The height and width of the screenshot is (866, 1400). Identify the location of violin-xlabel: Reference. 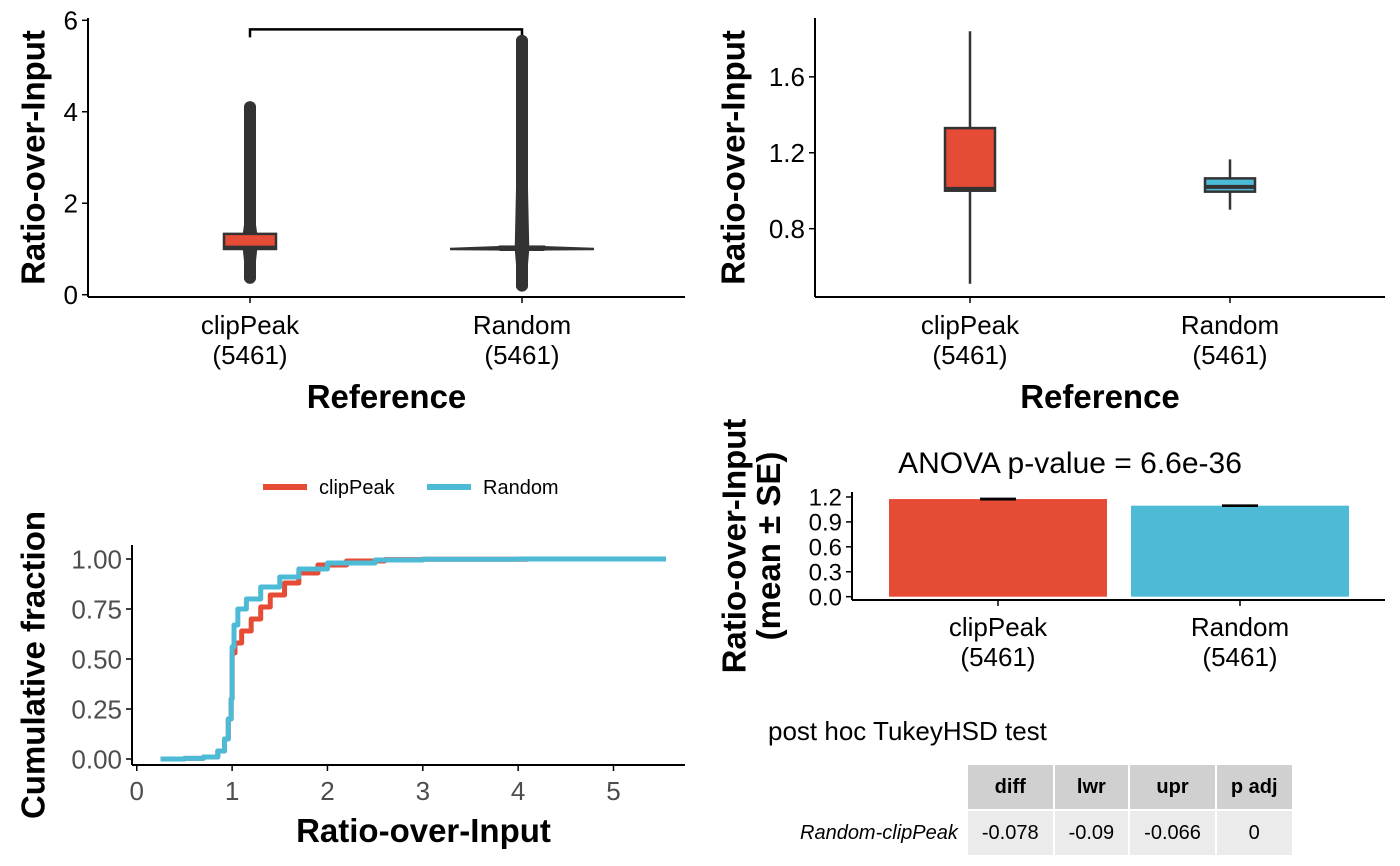
(387, 396).